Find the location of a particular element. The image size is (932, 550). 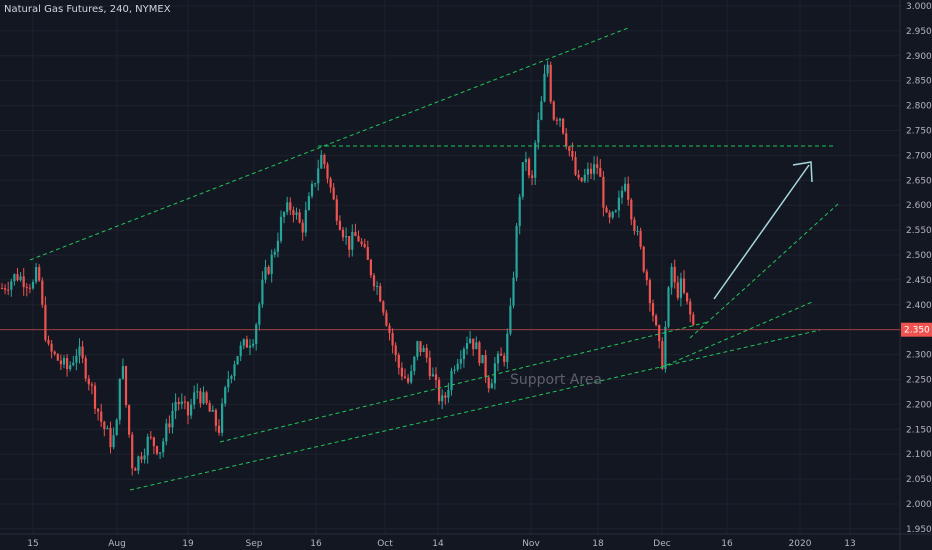

mid-support-line is located at coordinates (464, 382).